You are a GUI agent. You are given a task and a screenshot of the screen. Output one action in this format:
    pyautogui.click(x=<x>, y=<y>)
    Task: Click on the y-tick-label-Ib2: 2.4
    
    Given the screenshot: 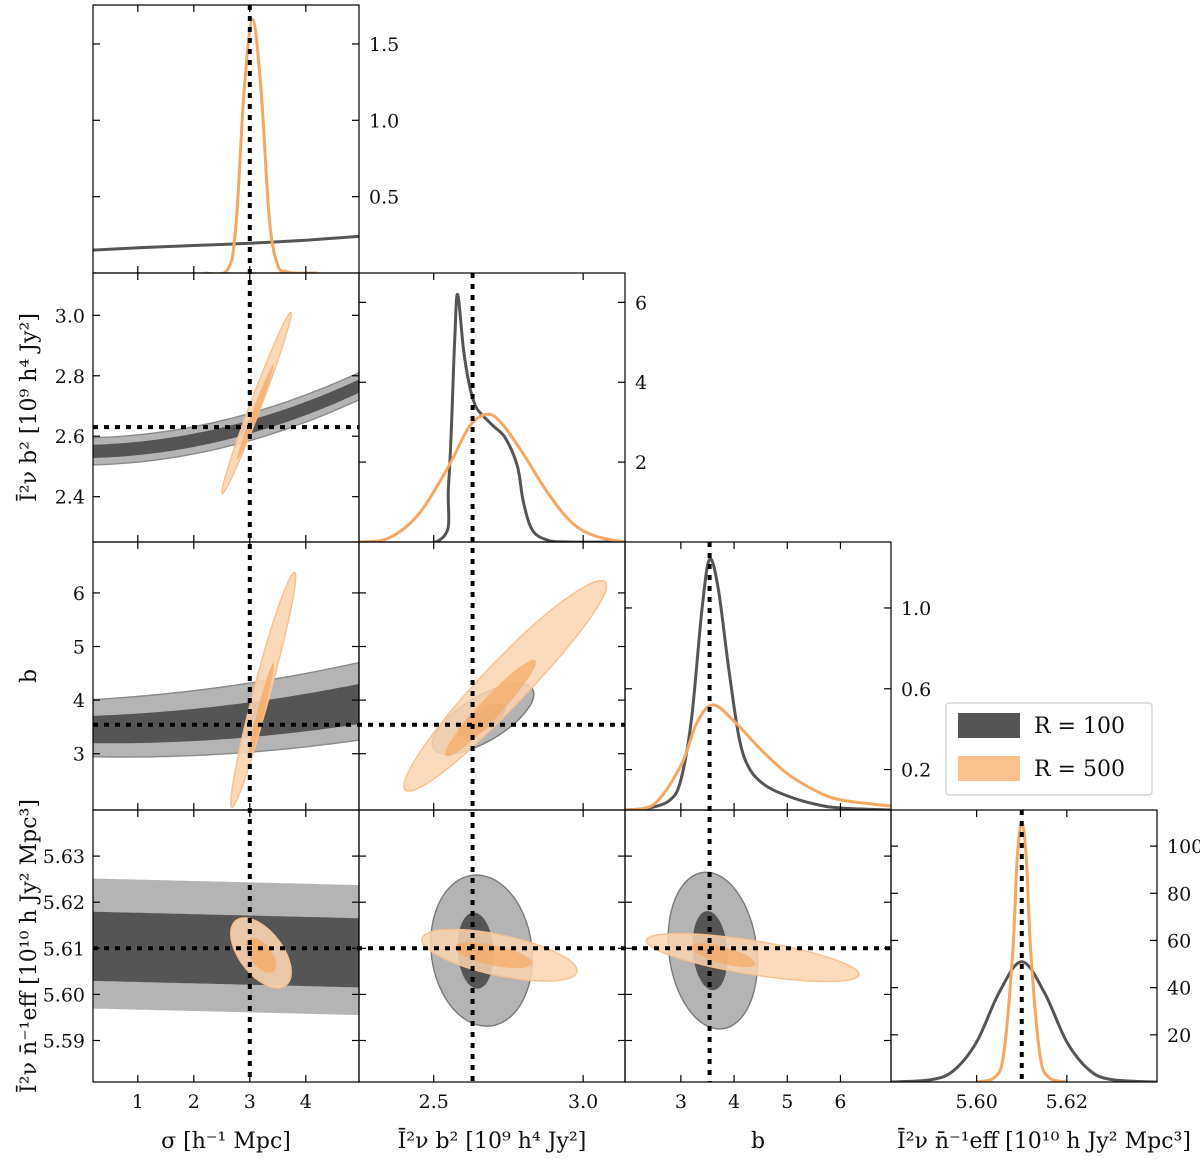 What is the action you would take?
    pyautogui.click(x=70, y=498)
    